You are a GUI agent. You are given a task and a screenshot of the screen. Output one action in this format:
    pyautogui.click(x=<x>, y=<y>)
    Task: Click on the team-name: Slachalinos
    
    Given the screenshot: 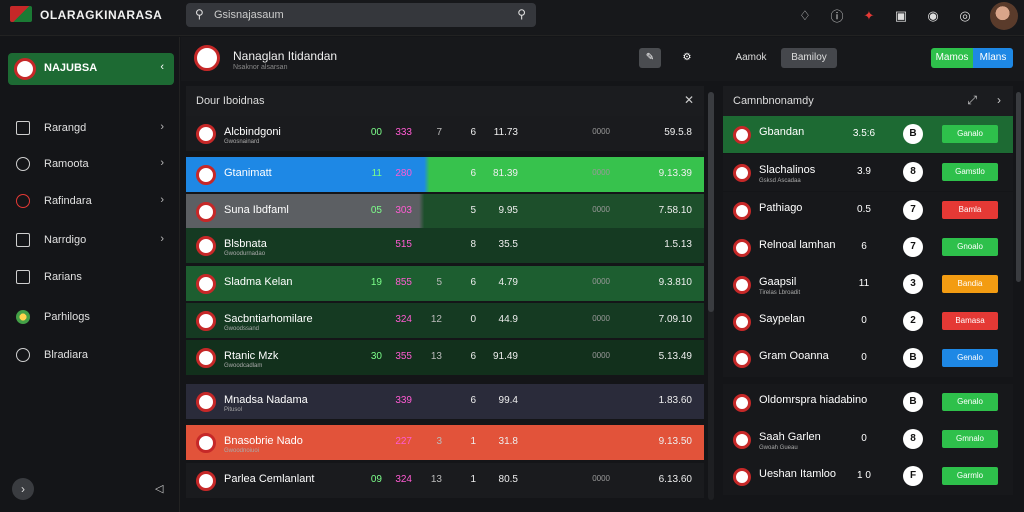 What is the action you would take?
    pyautogui.click(x=787, y=170)
    